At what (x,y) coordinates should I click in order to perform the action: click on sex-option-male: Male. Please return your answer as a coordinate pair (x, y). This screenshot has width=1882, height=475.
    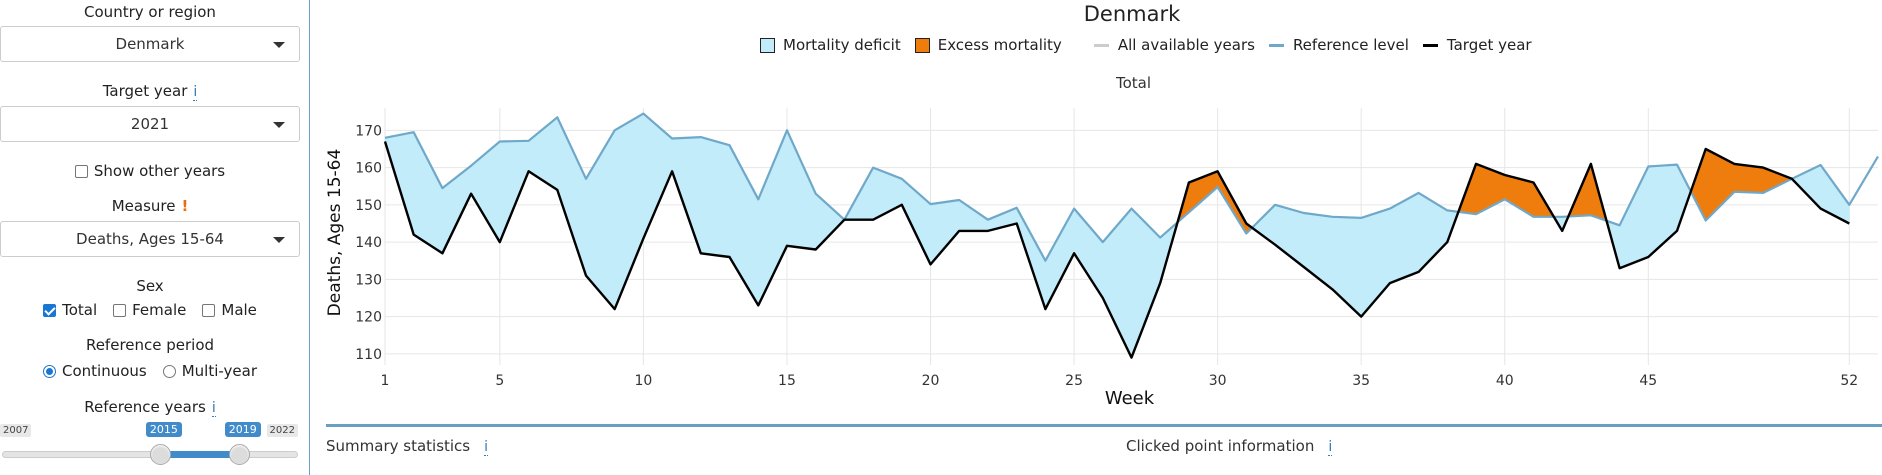
    Looking at the image, I should click on (229, 310).